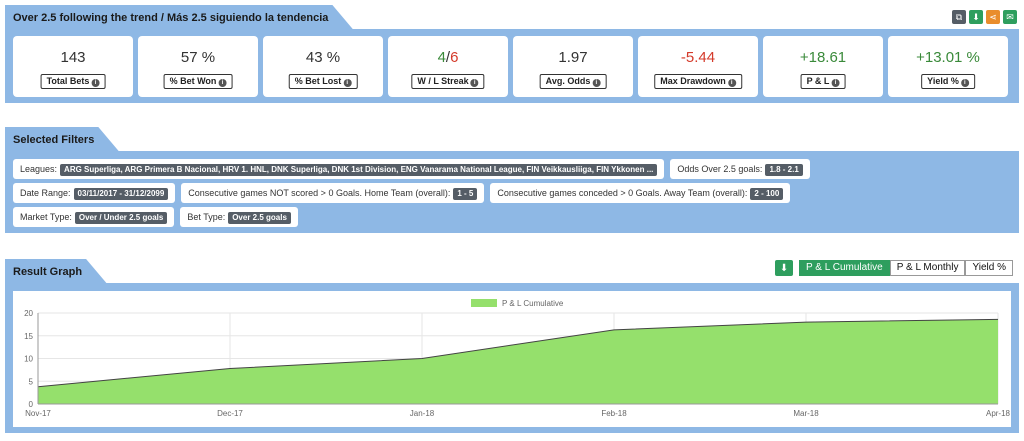  I want to click on stat-label: % Bet Won i, so click(198, 81).